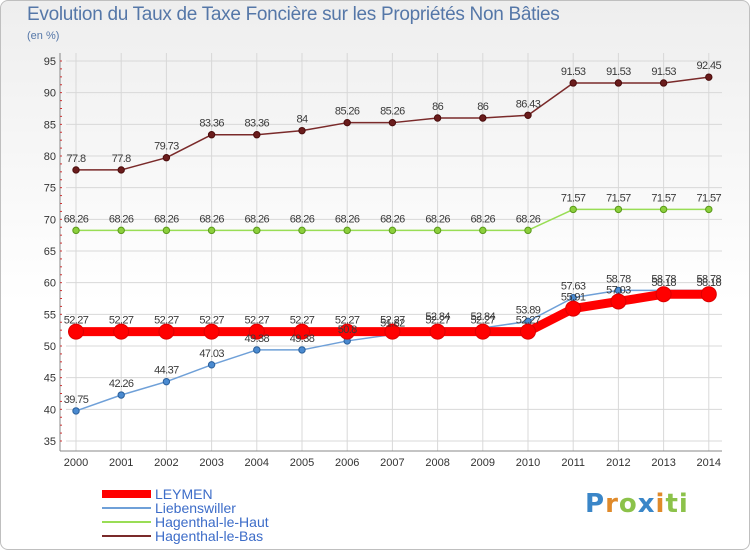  What do you see at coordinates (392, 112) in the screenshot?
I see `data-label: 85.26` at bounding box center [392, 112].